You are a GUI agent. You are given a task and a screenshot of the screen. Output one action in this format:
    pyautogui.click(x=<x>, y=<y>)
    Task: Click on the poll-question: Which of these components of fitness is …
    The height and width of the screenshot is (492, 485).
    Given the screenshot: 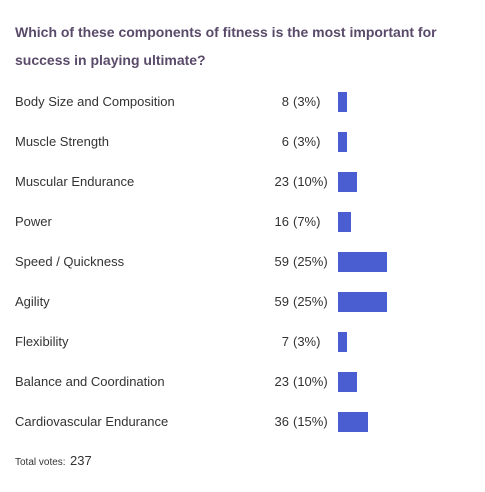 What is the action you would take?
    pyautogui.click(x=226, y=46)
    